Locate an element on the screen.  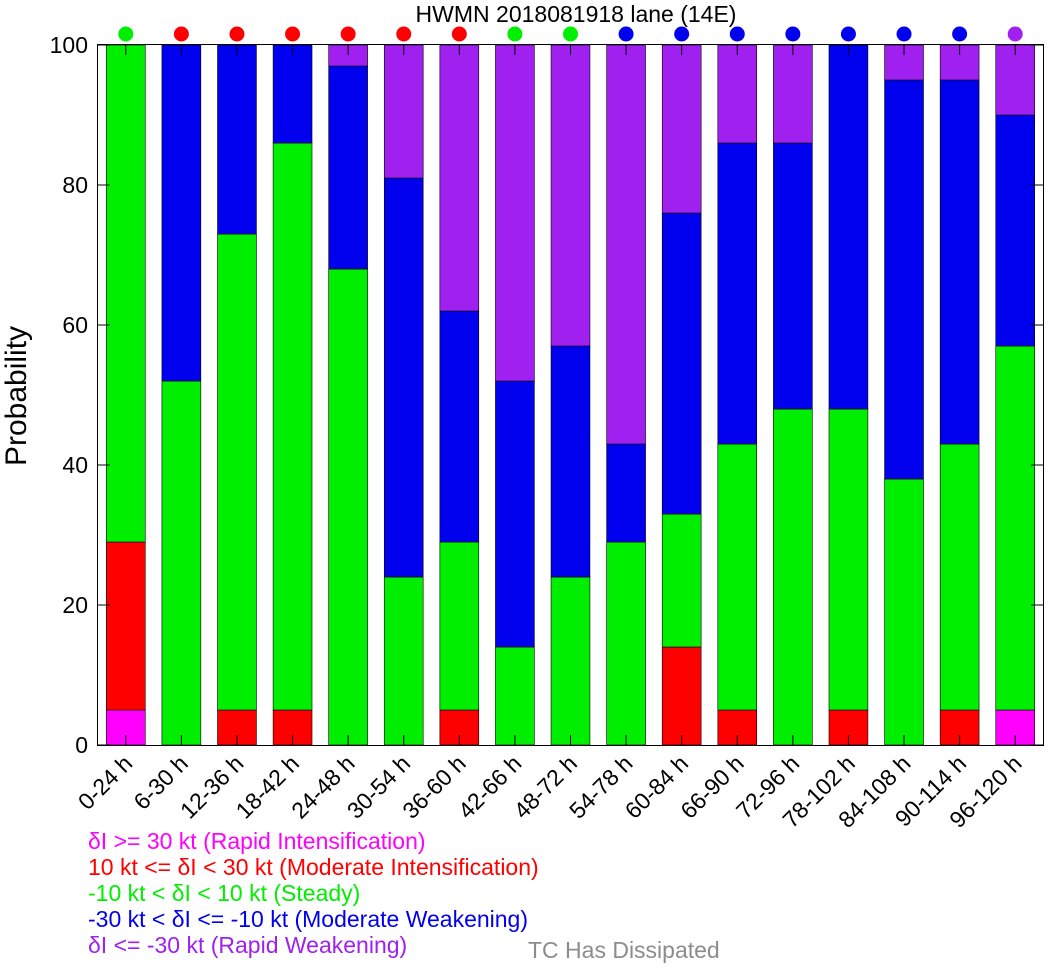
dissipated-note: TC Has Dissipated is located at coordinates (624, 950).